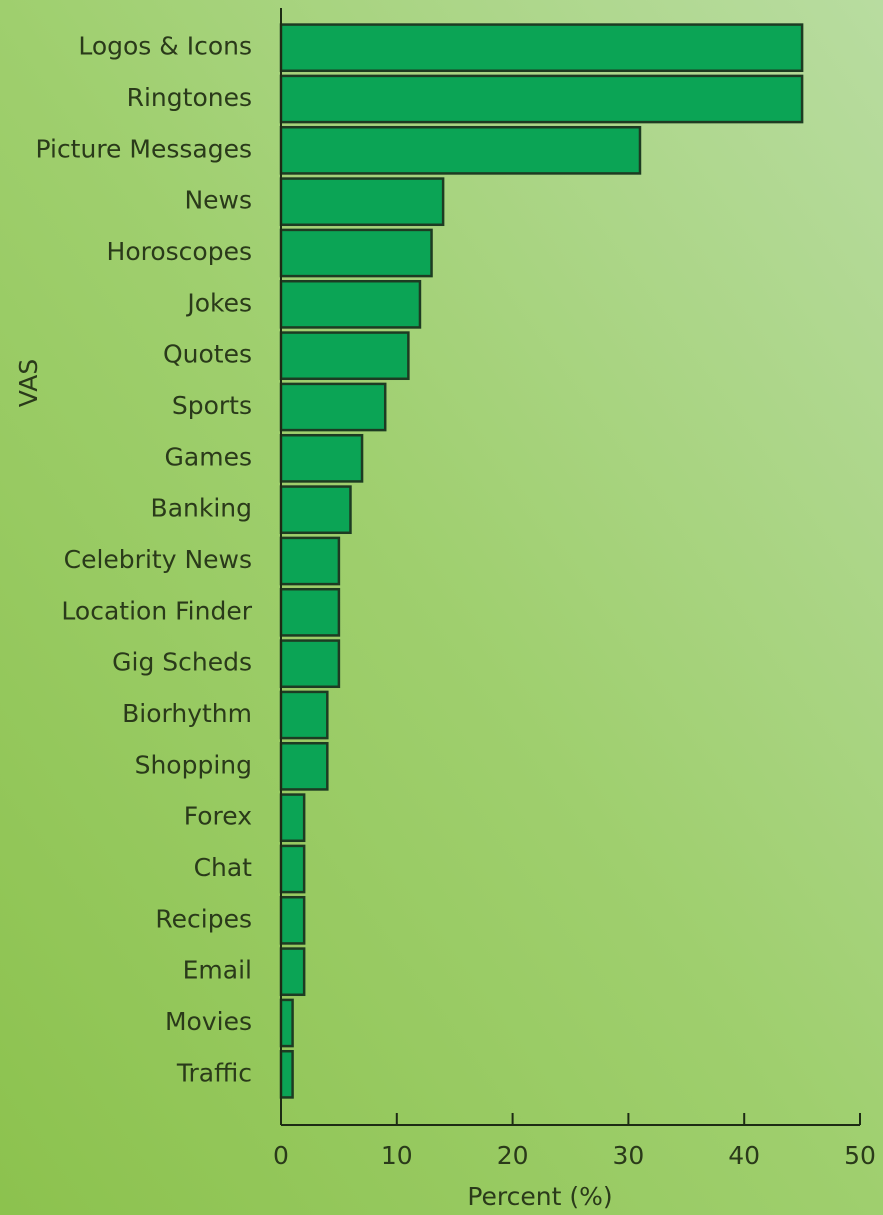 The image size is (883, 1215). I want to click on x-tick-label: 40, so click(744, 1155).